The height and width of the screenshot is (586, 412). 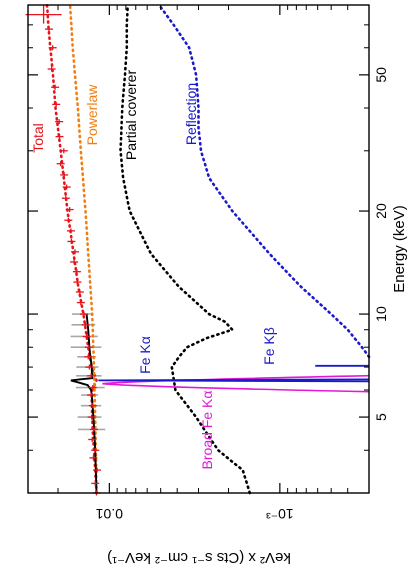 I want to click on label-fe-k-beta: Fe Kβ, so click(x=269, y=346).